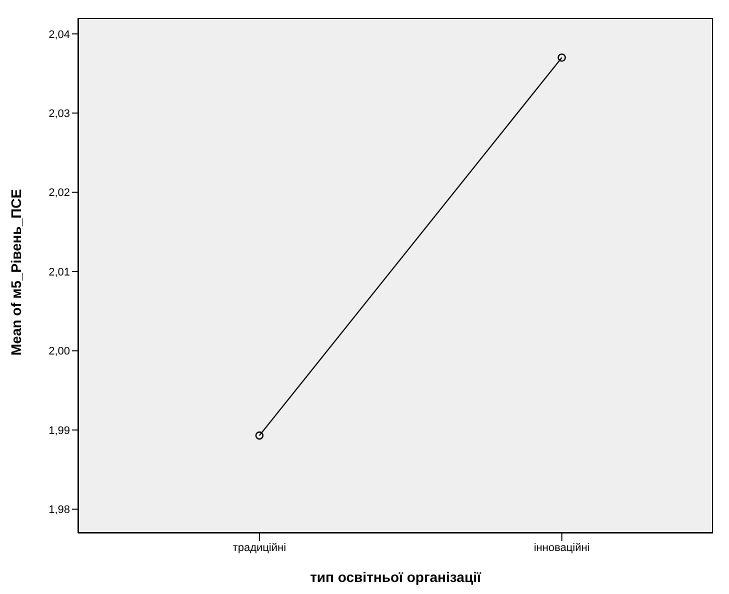 Image resolution: width=729 pixels, height=594 pixels. I want to click on y-tick-label: 1,99, so click(59, 430).